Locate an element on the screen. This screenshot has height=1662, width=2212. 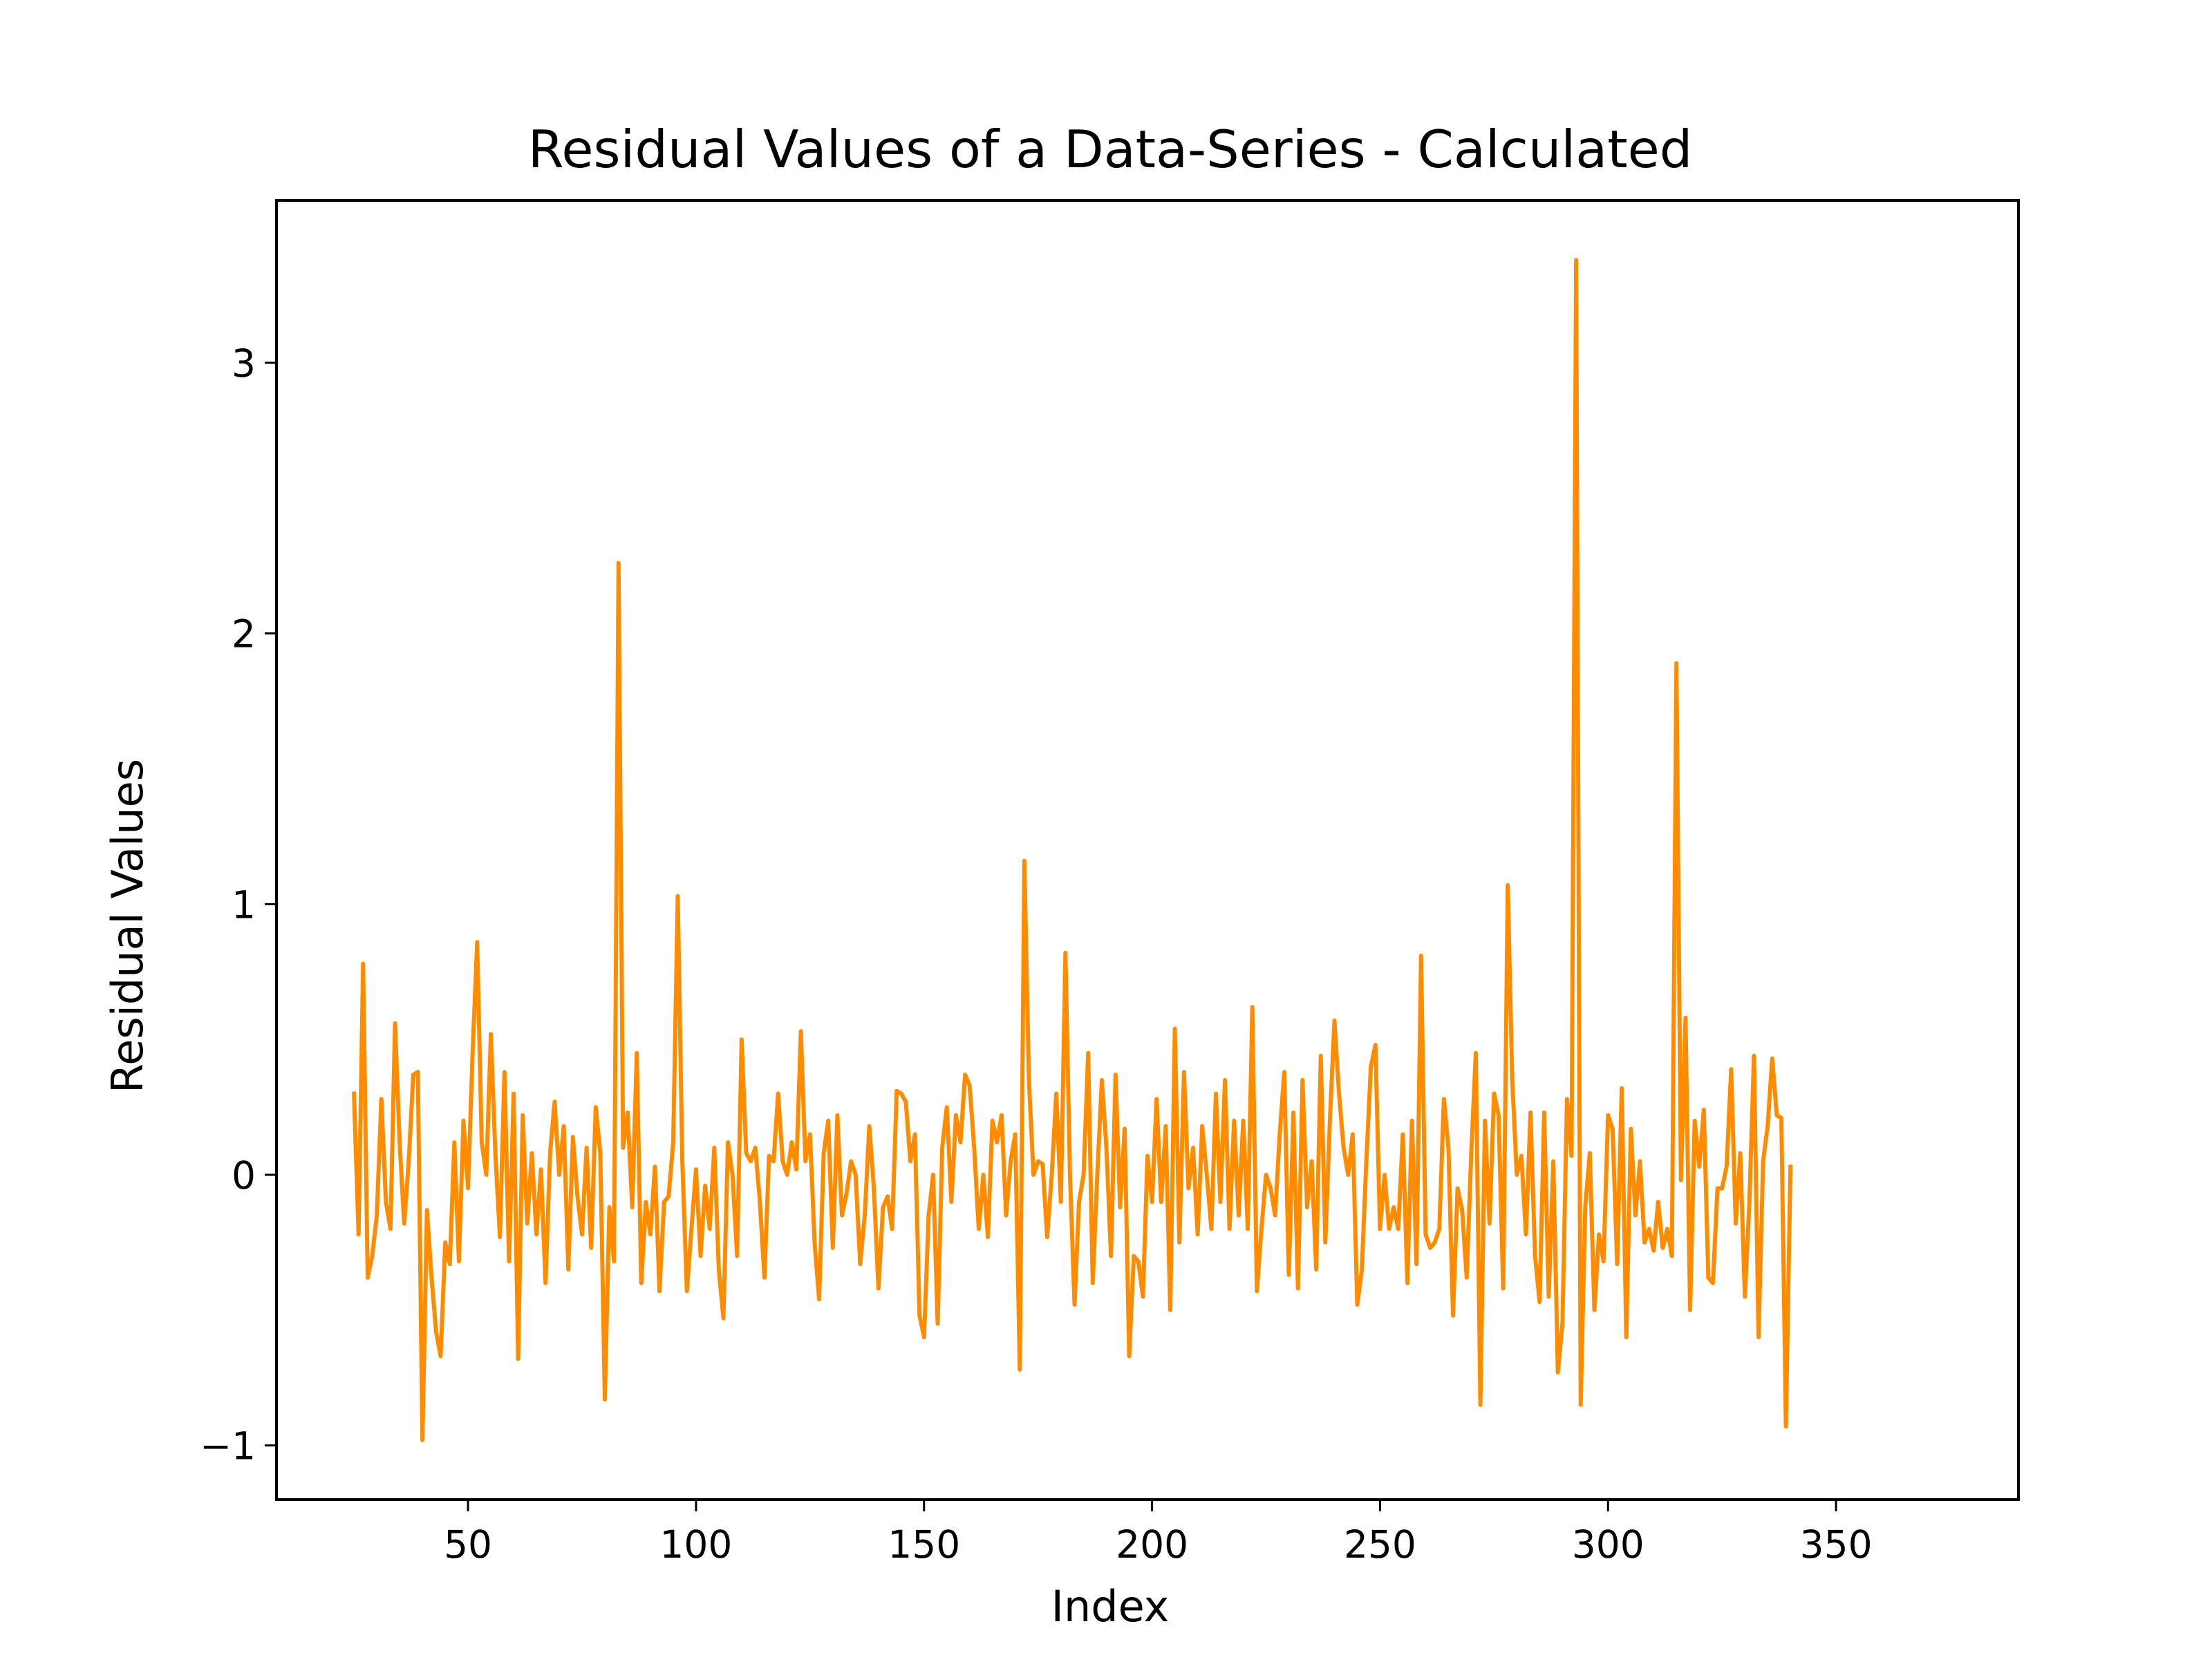
y-tick-label: 0 is located at coordinates (244, 1175).